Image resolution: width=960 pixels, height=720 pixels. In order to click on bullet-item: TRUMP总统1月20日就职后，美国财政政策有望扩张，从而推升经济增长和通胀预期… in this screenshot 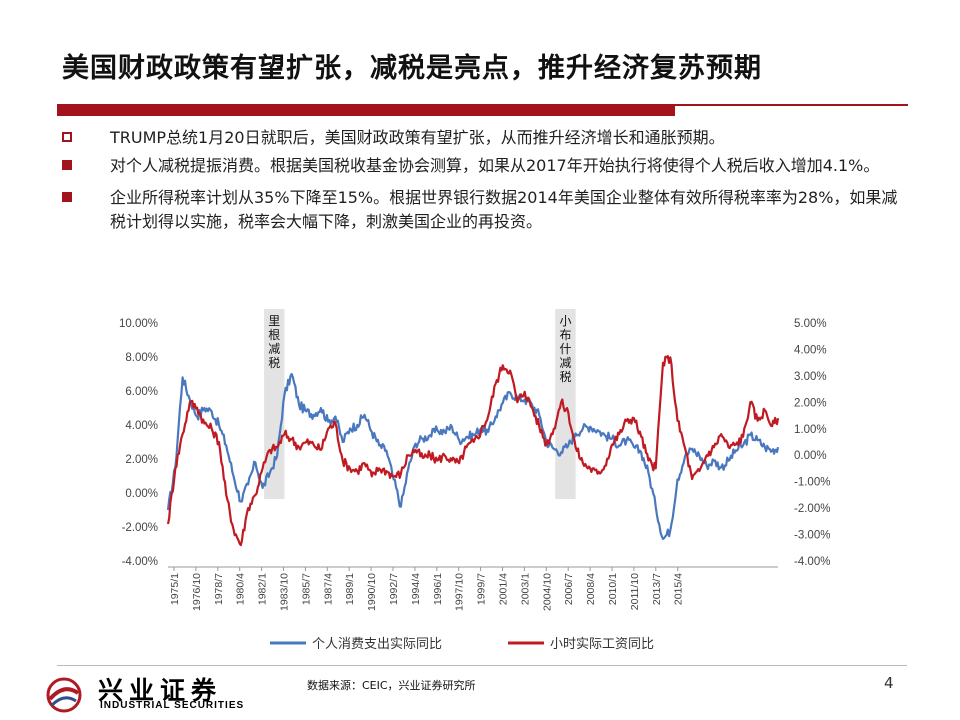, I will do `click(482, 138)`.